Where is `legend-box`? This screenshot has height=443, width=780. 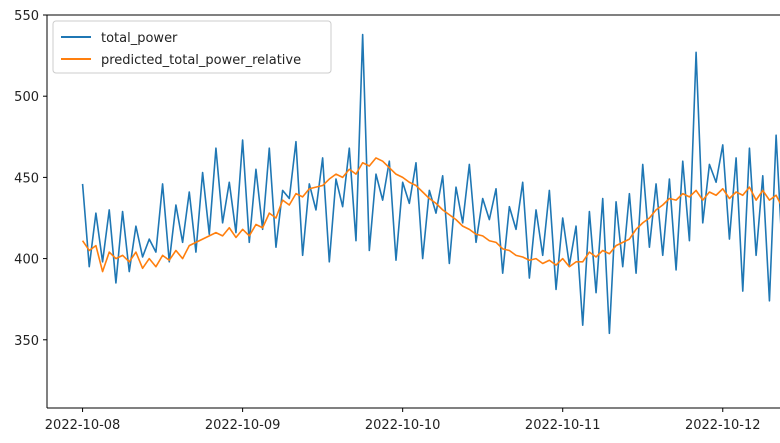
legend-box is located at coordinates (192, 47).